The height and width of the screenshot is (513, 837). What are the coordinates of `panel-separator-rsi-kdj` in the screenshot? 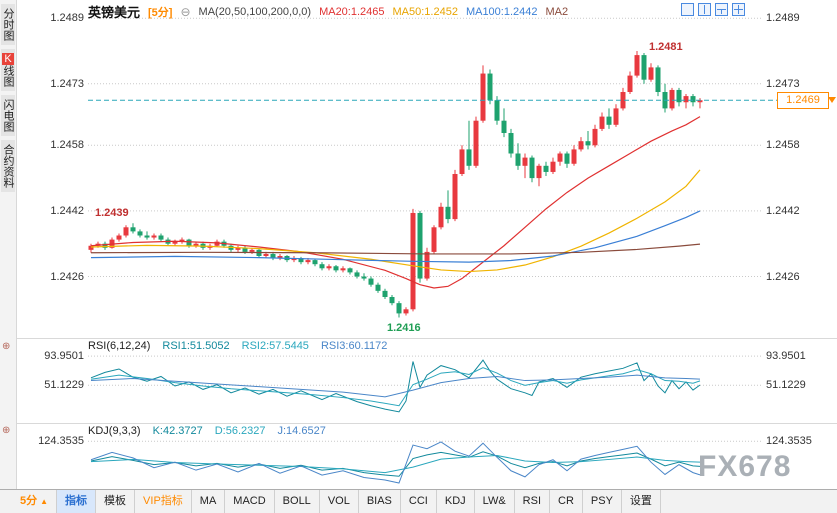 It's located at (426, 423).